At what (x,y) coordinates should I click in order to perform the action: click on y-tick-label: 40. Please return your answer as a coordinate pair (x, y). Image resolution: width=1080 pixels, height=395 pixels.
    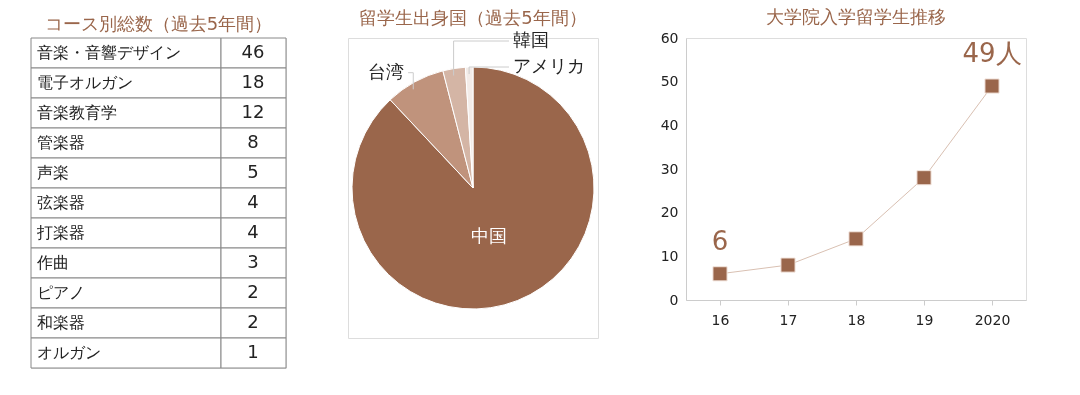
    Looking at the image, I should click on (669, 124).